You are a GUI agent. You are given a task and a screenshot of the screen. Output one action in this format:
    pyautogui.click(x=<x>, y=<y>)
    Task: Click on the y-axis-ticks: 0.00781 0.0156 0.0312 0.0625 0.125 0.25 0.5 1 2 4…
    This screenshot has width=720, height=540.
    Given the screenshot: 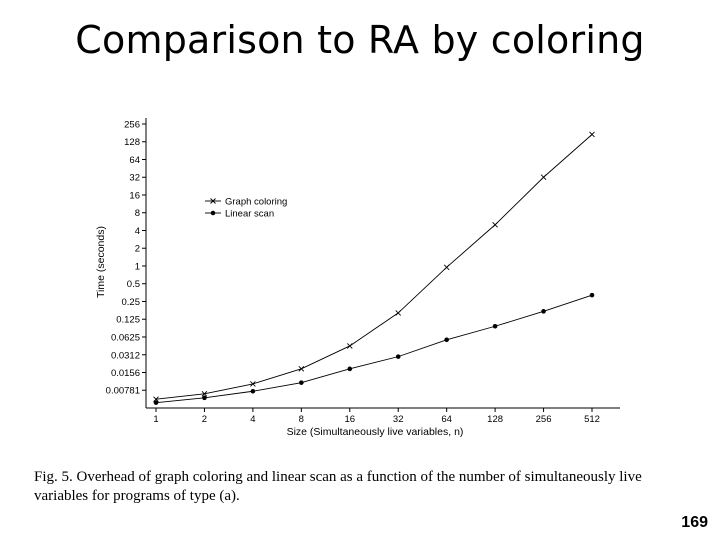 What is the action you would take?
    pyautogui.click(x=126, y=258)
    